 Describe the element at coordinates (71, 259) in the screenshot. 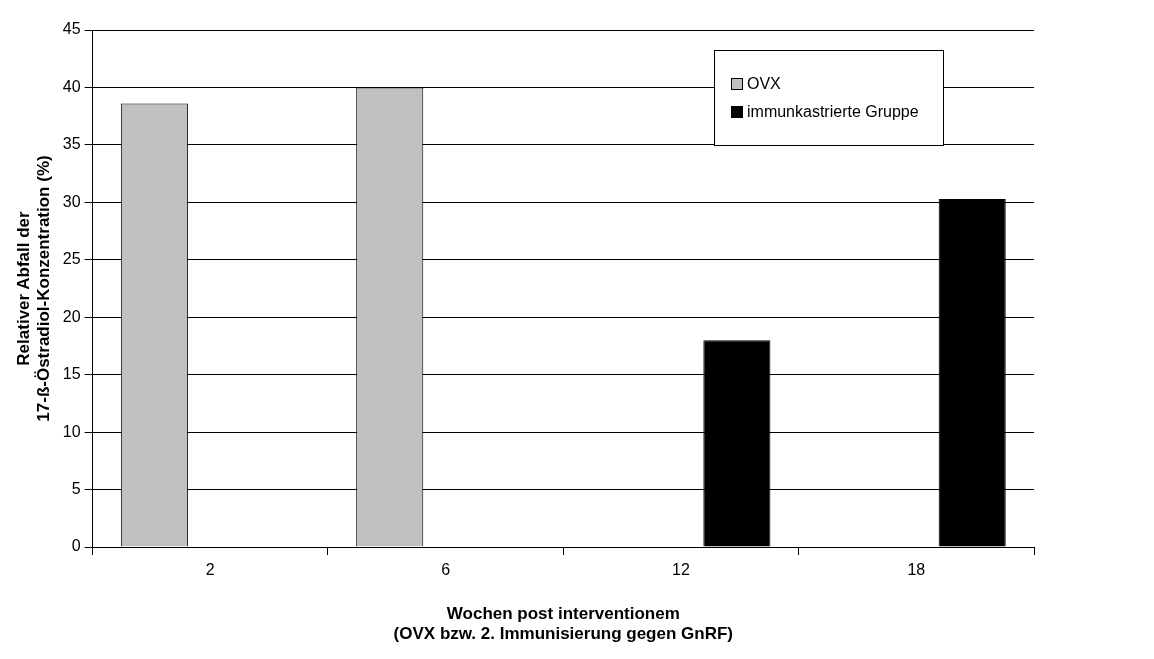

I see `y-tick-label: 25` at that location.